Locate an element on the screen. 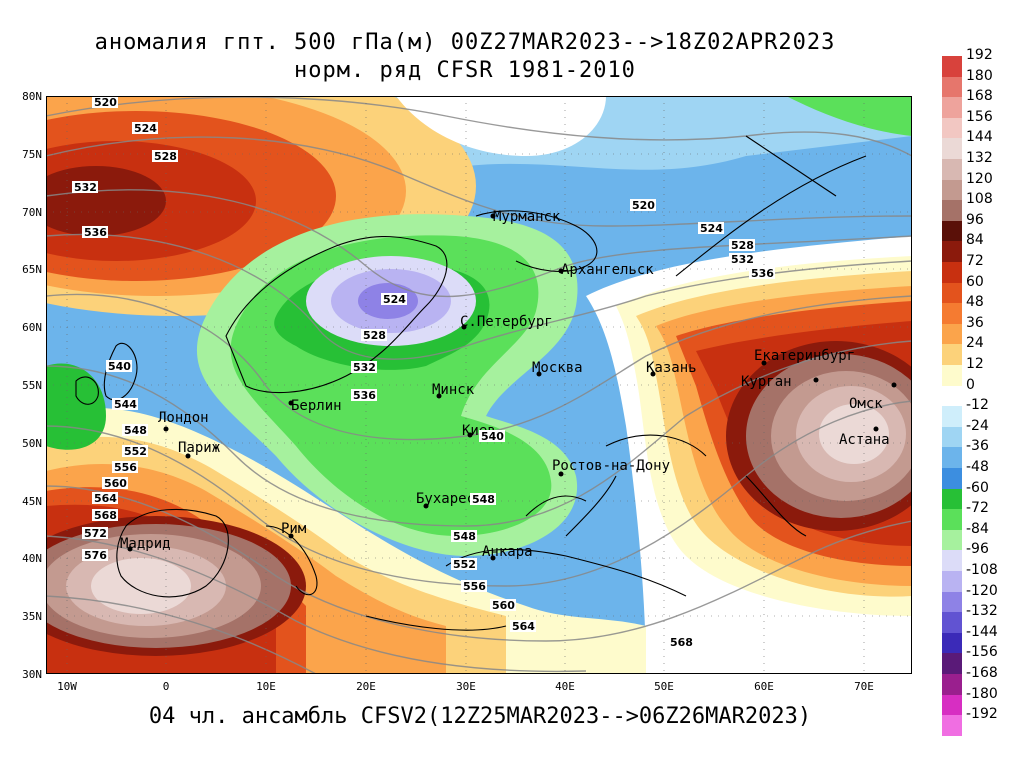  legend-entry: -120 is located at coordinates (978, 598).